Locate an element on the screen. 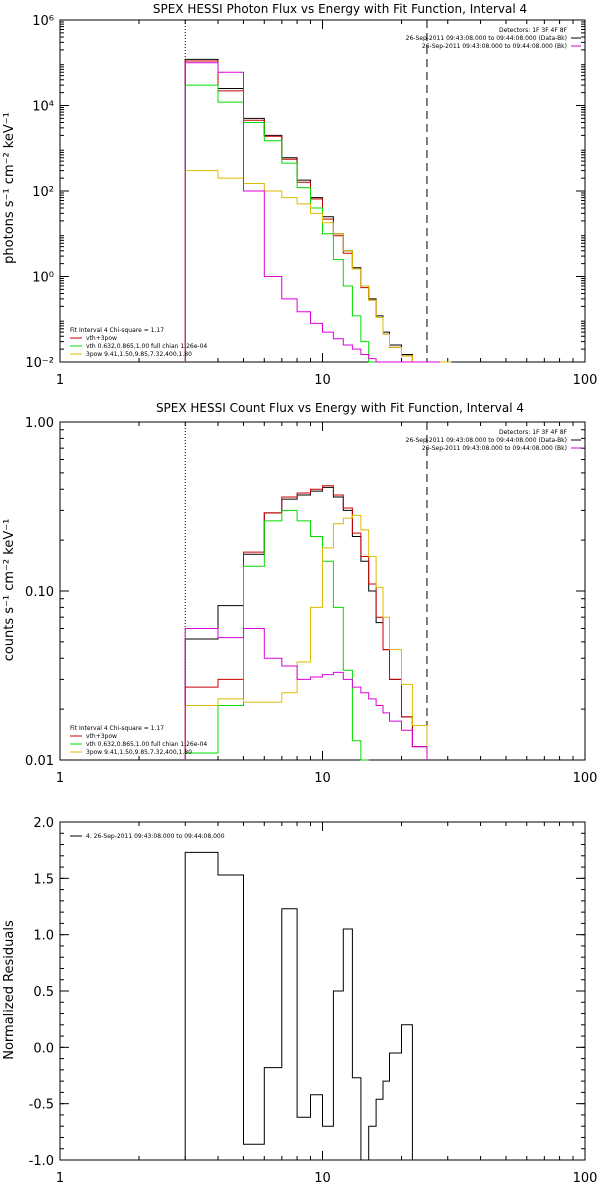 This screenshot has width=600, height=1200. photon-legend-text: 3pow 9.41,1.50,9.85,7.32,400,1.80 is located at coordinates (139, 354).